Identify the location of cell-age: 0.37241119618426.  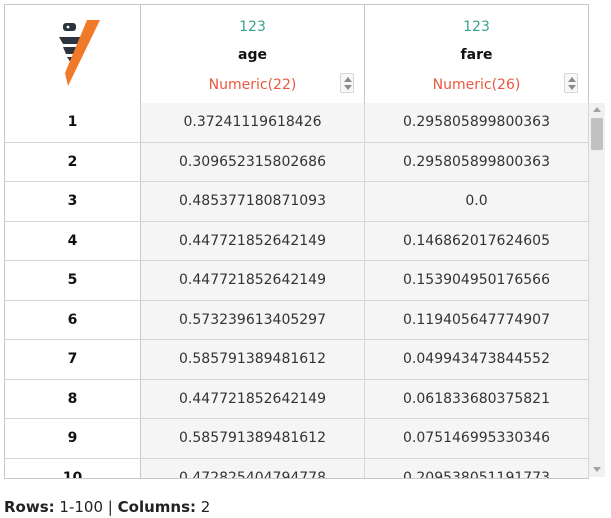
(253, 122).